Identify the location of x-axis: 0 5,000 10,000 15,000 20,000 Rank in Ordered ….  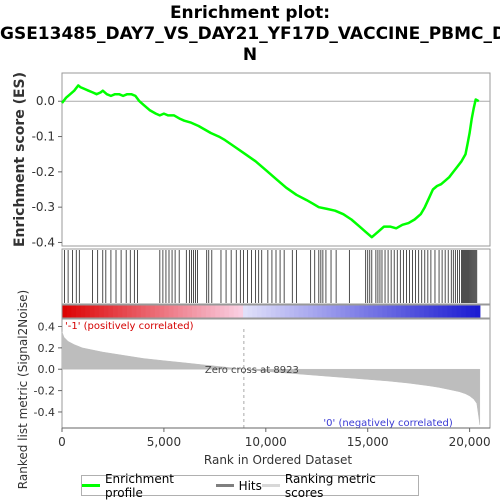
(274, 447).